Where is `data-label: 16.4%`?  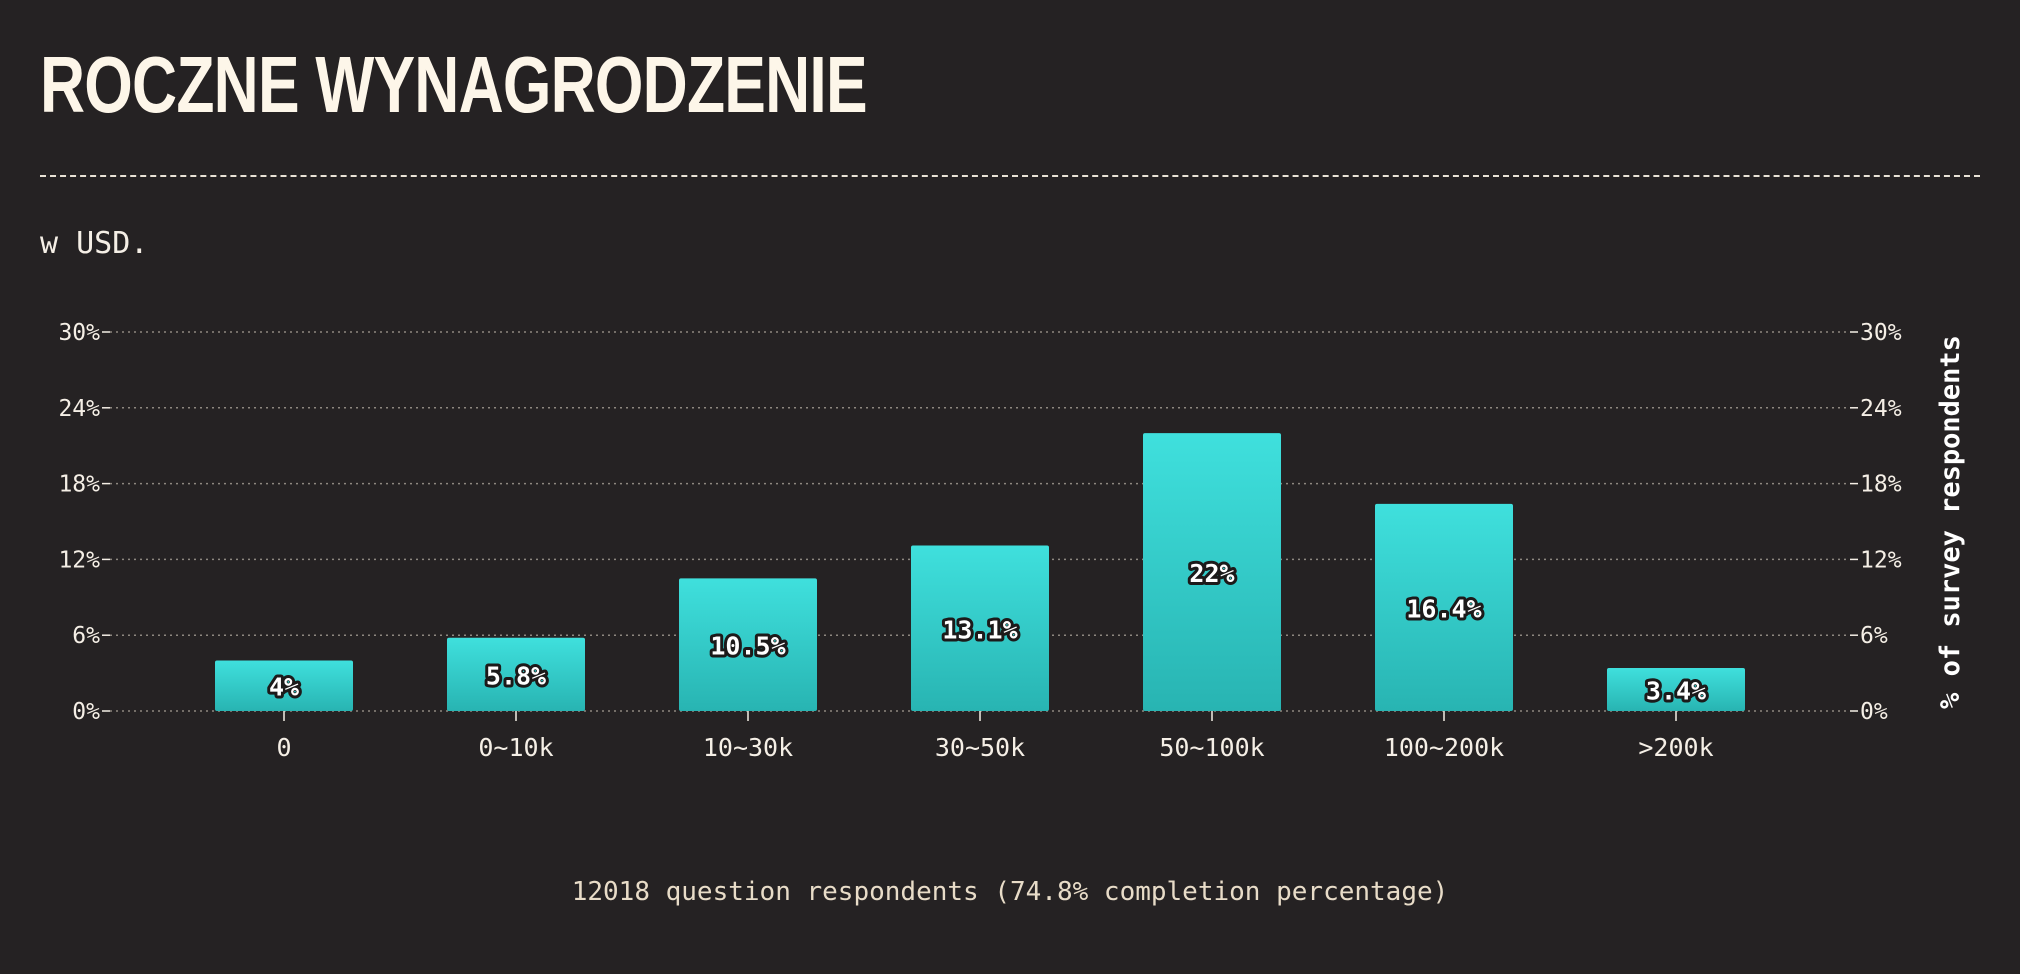 data-label: 16.4% is located at coordinates (1443, 608).